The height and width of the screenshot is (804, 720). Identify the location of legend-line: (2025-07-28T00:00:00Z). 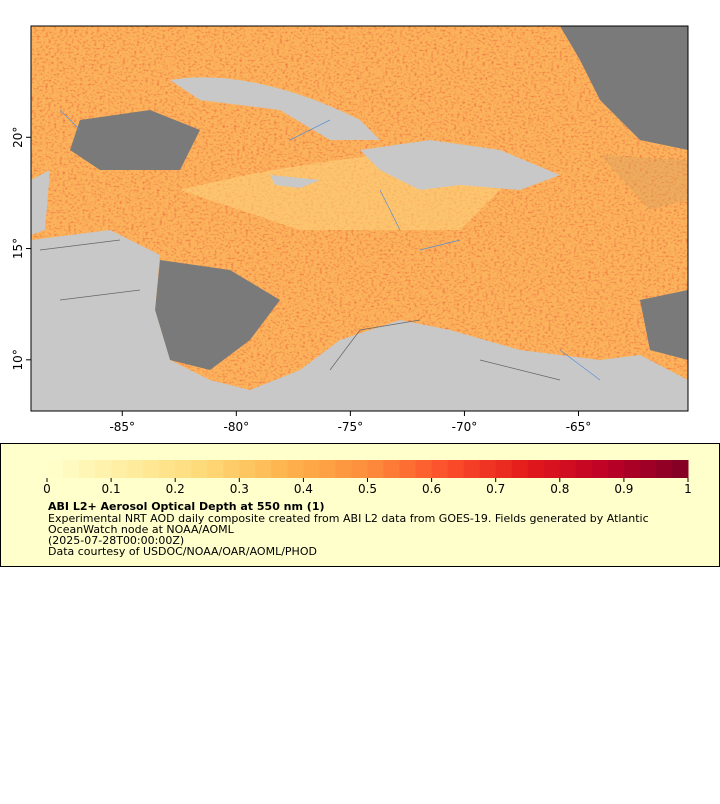
(116, 540).